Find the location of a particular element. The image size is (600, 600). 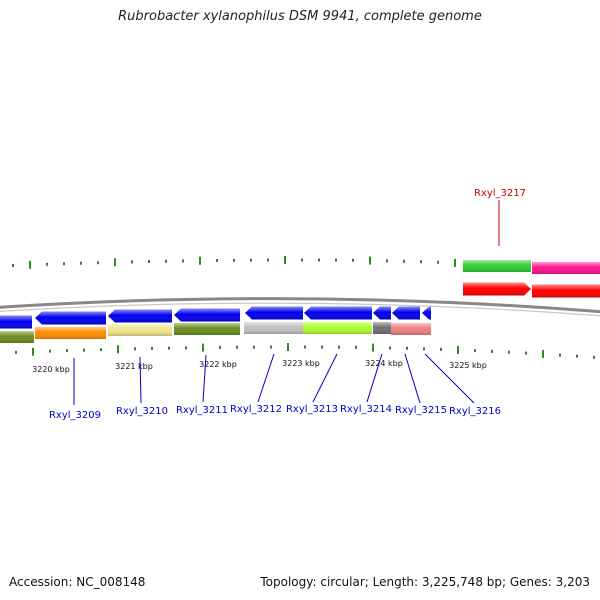

gene-label-Rxyl_3215: Rxyl_3215 is located at coordinates (421, 410).